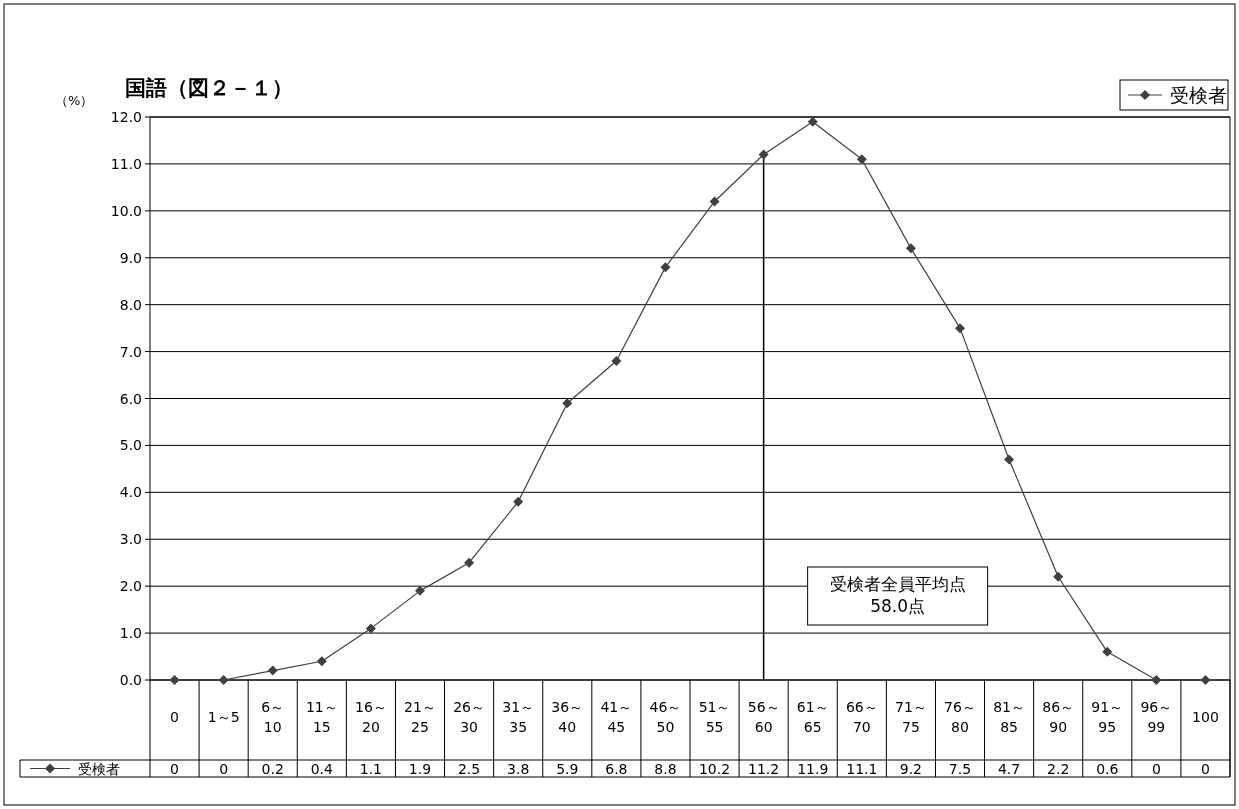 This screenshot has height=809, width=1239. I want to click on y-tick-label: 7.0, so click(130, 351).